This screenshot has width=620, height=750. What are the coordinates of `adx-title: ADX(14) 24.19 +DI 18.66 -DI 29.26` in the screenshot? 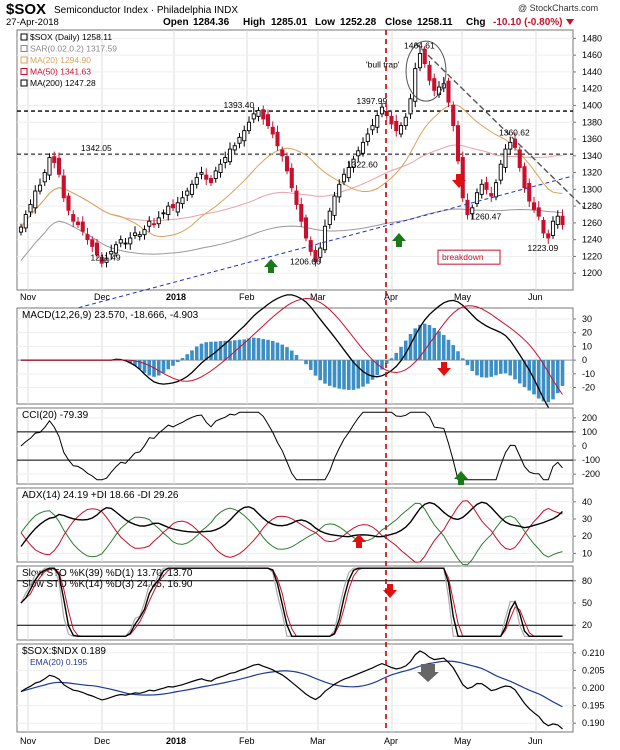 It's located at (100, 495).